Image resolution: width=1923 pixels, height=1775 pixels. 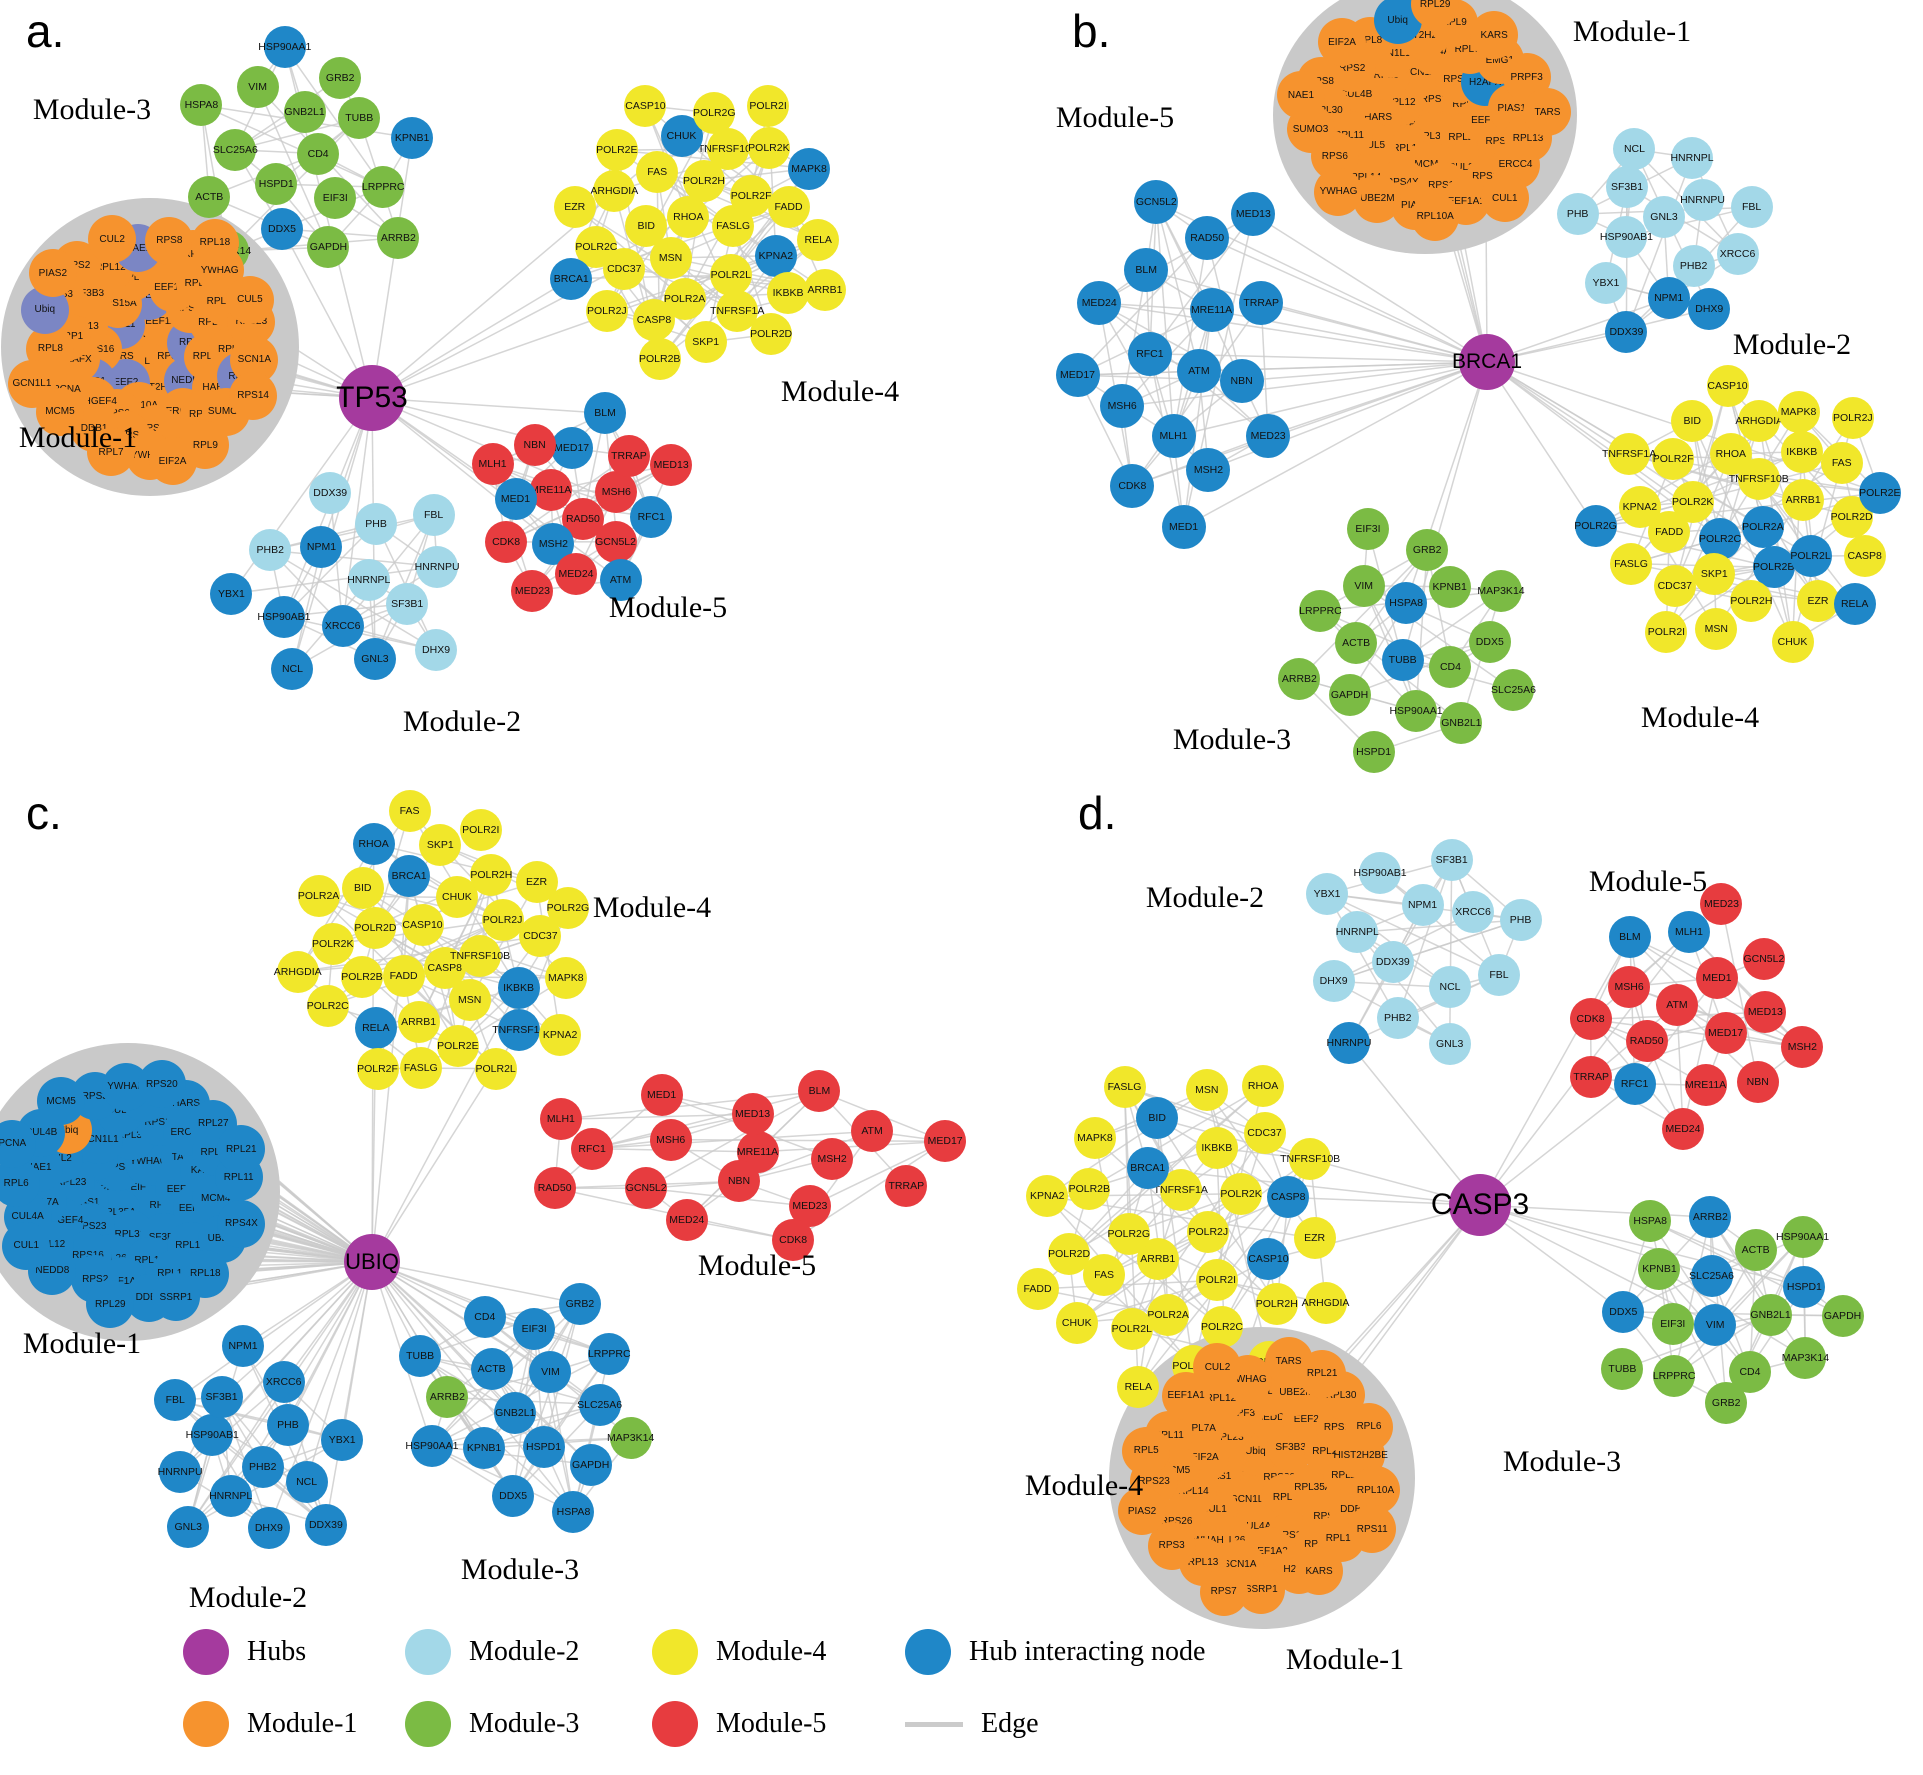 What do you see at coordinates (1338, 191) in the screenshot?
I see `node-YWHAG: YWHAG` at bounding box center [1338, 191].